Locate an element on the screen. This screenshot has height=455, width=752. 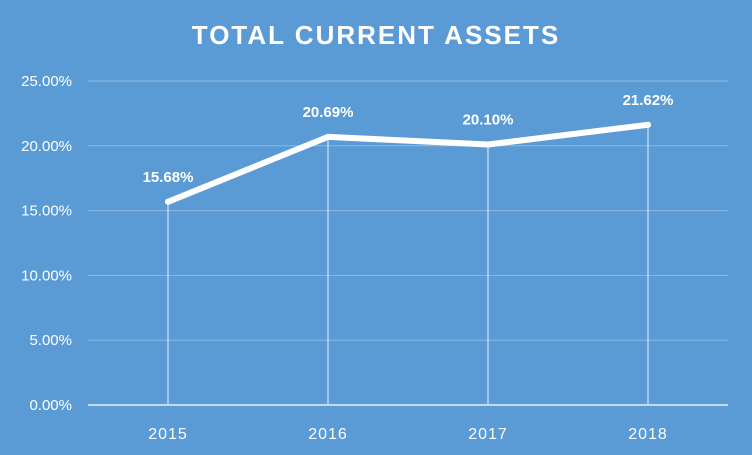
x-tick-label: 2018 is located at coordinates (648, 434).